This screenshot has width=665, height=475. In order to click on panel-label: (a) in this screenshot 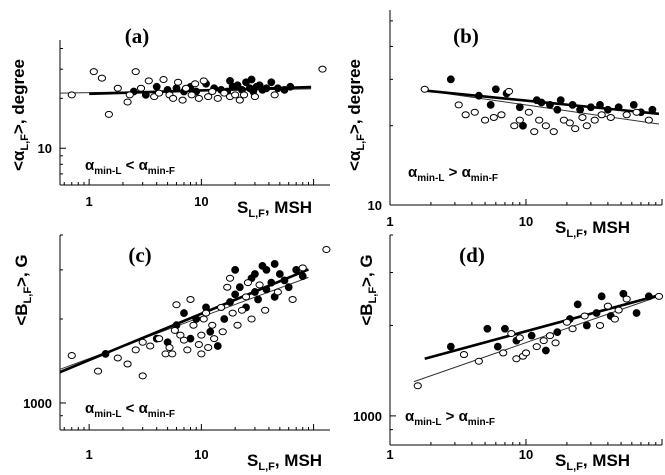, I will do `click(137, 36)`.